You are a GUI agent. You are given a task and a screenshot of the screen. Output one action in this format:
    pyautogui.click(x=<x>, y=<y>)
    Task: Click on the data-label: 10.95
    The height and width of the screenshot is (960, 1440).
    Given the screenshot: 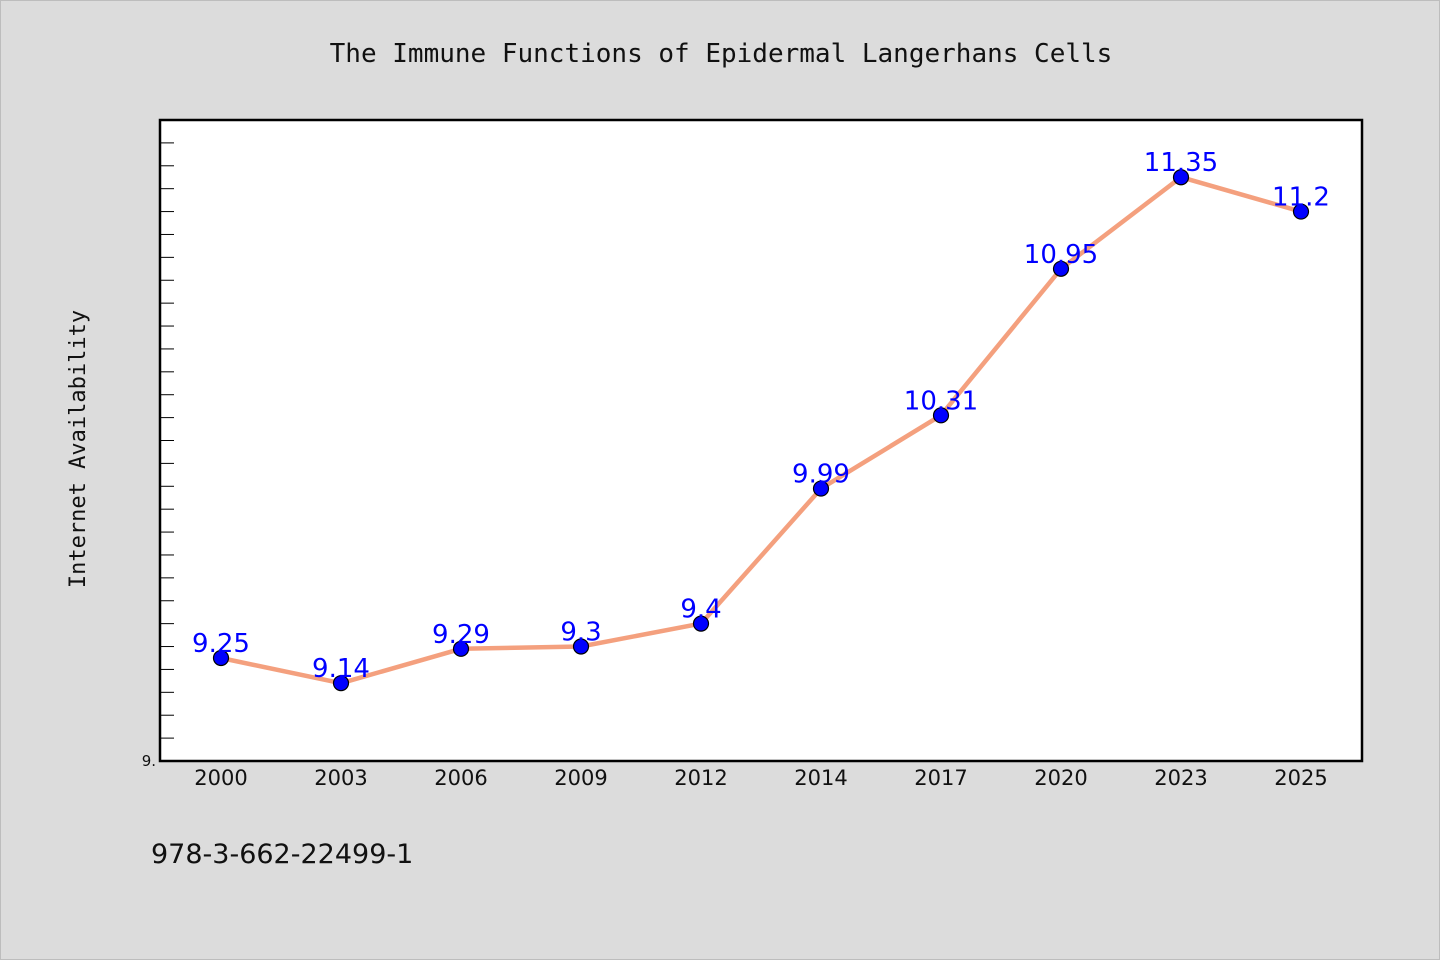 What is the action you would take?
    pyautogui.click(x=1061, y=255)
    